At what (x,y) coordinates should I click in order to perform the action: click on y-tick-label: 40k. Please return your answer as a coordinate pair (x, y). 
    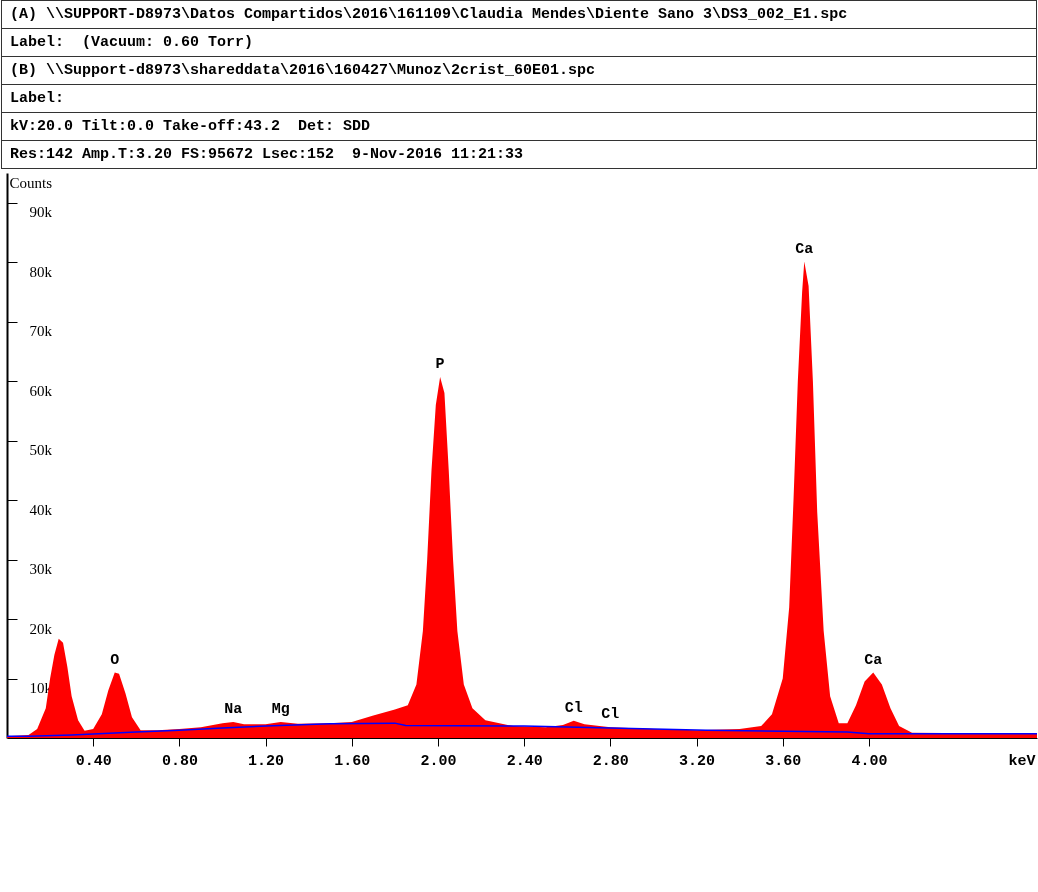
    Looking at the image, I should click on (41, 509).